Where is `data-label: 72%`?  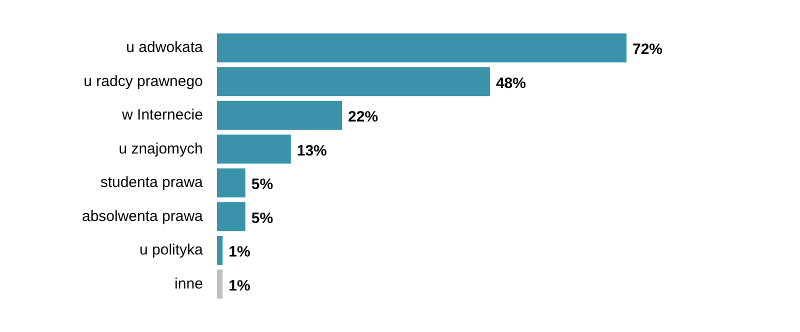 data-label: 72% is located at coordinates (647, 49).